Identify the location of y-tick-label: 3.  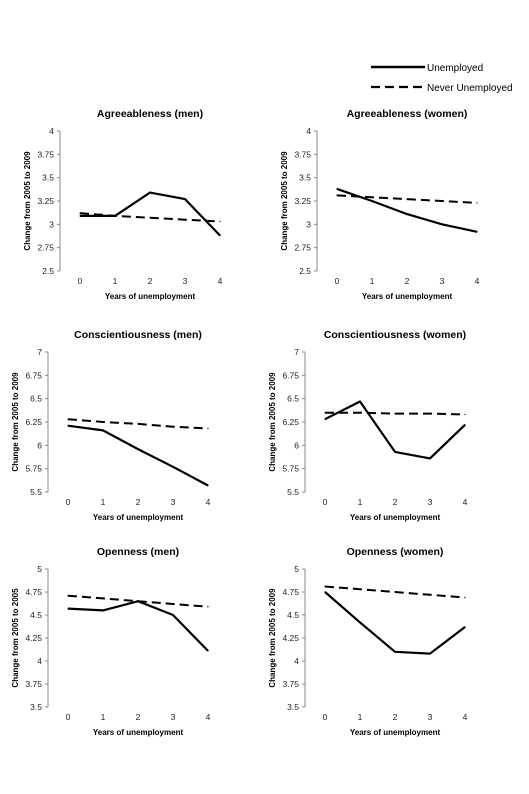
(51, 224).